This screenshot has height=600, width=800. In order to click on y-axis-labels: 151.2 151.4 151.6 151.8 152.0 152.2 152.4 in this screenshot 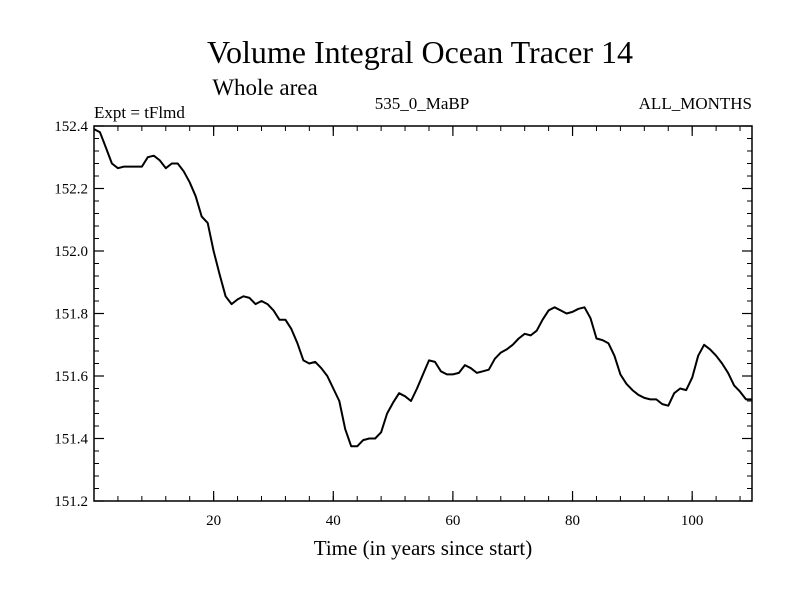, I will do `click(71, 314)`.